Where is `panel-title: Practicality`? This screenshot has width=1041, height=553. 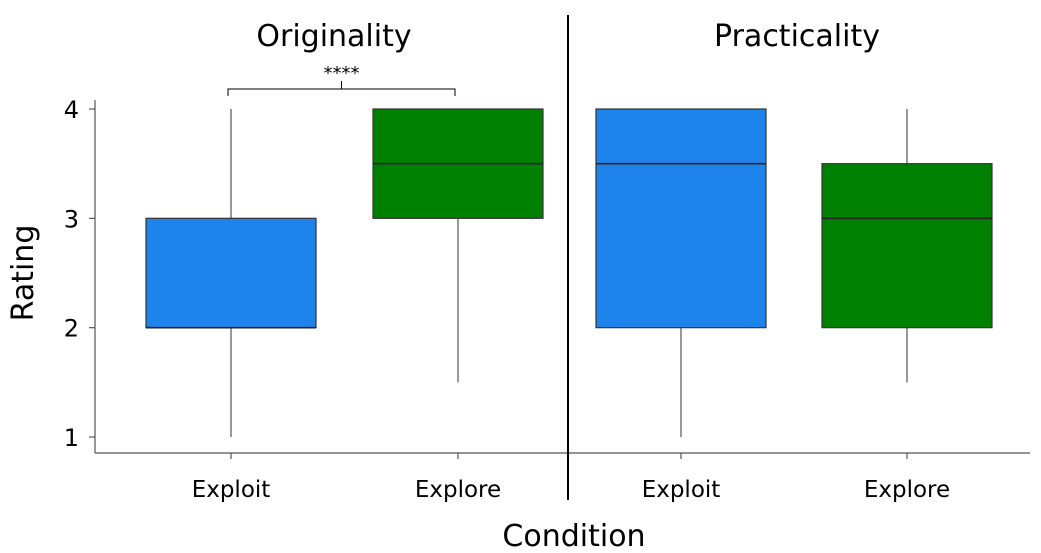
panel-title: Practicality is located at coordinates (797, 36).